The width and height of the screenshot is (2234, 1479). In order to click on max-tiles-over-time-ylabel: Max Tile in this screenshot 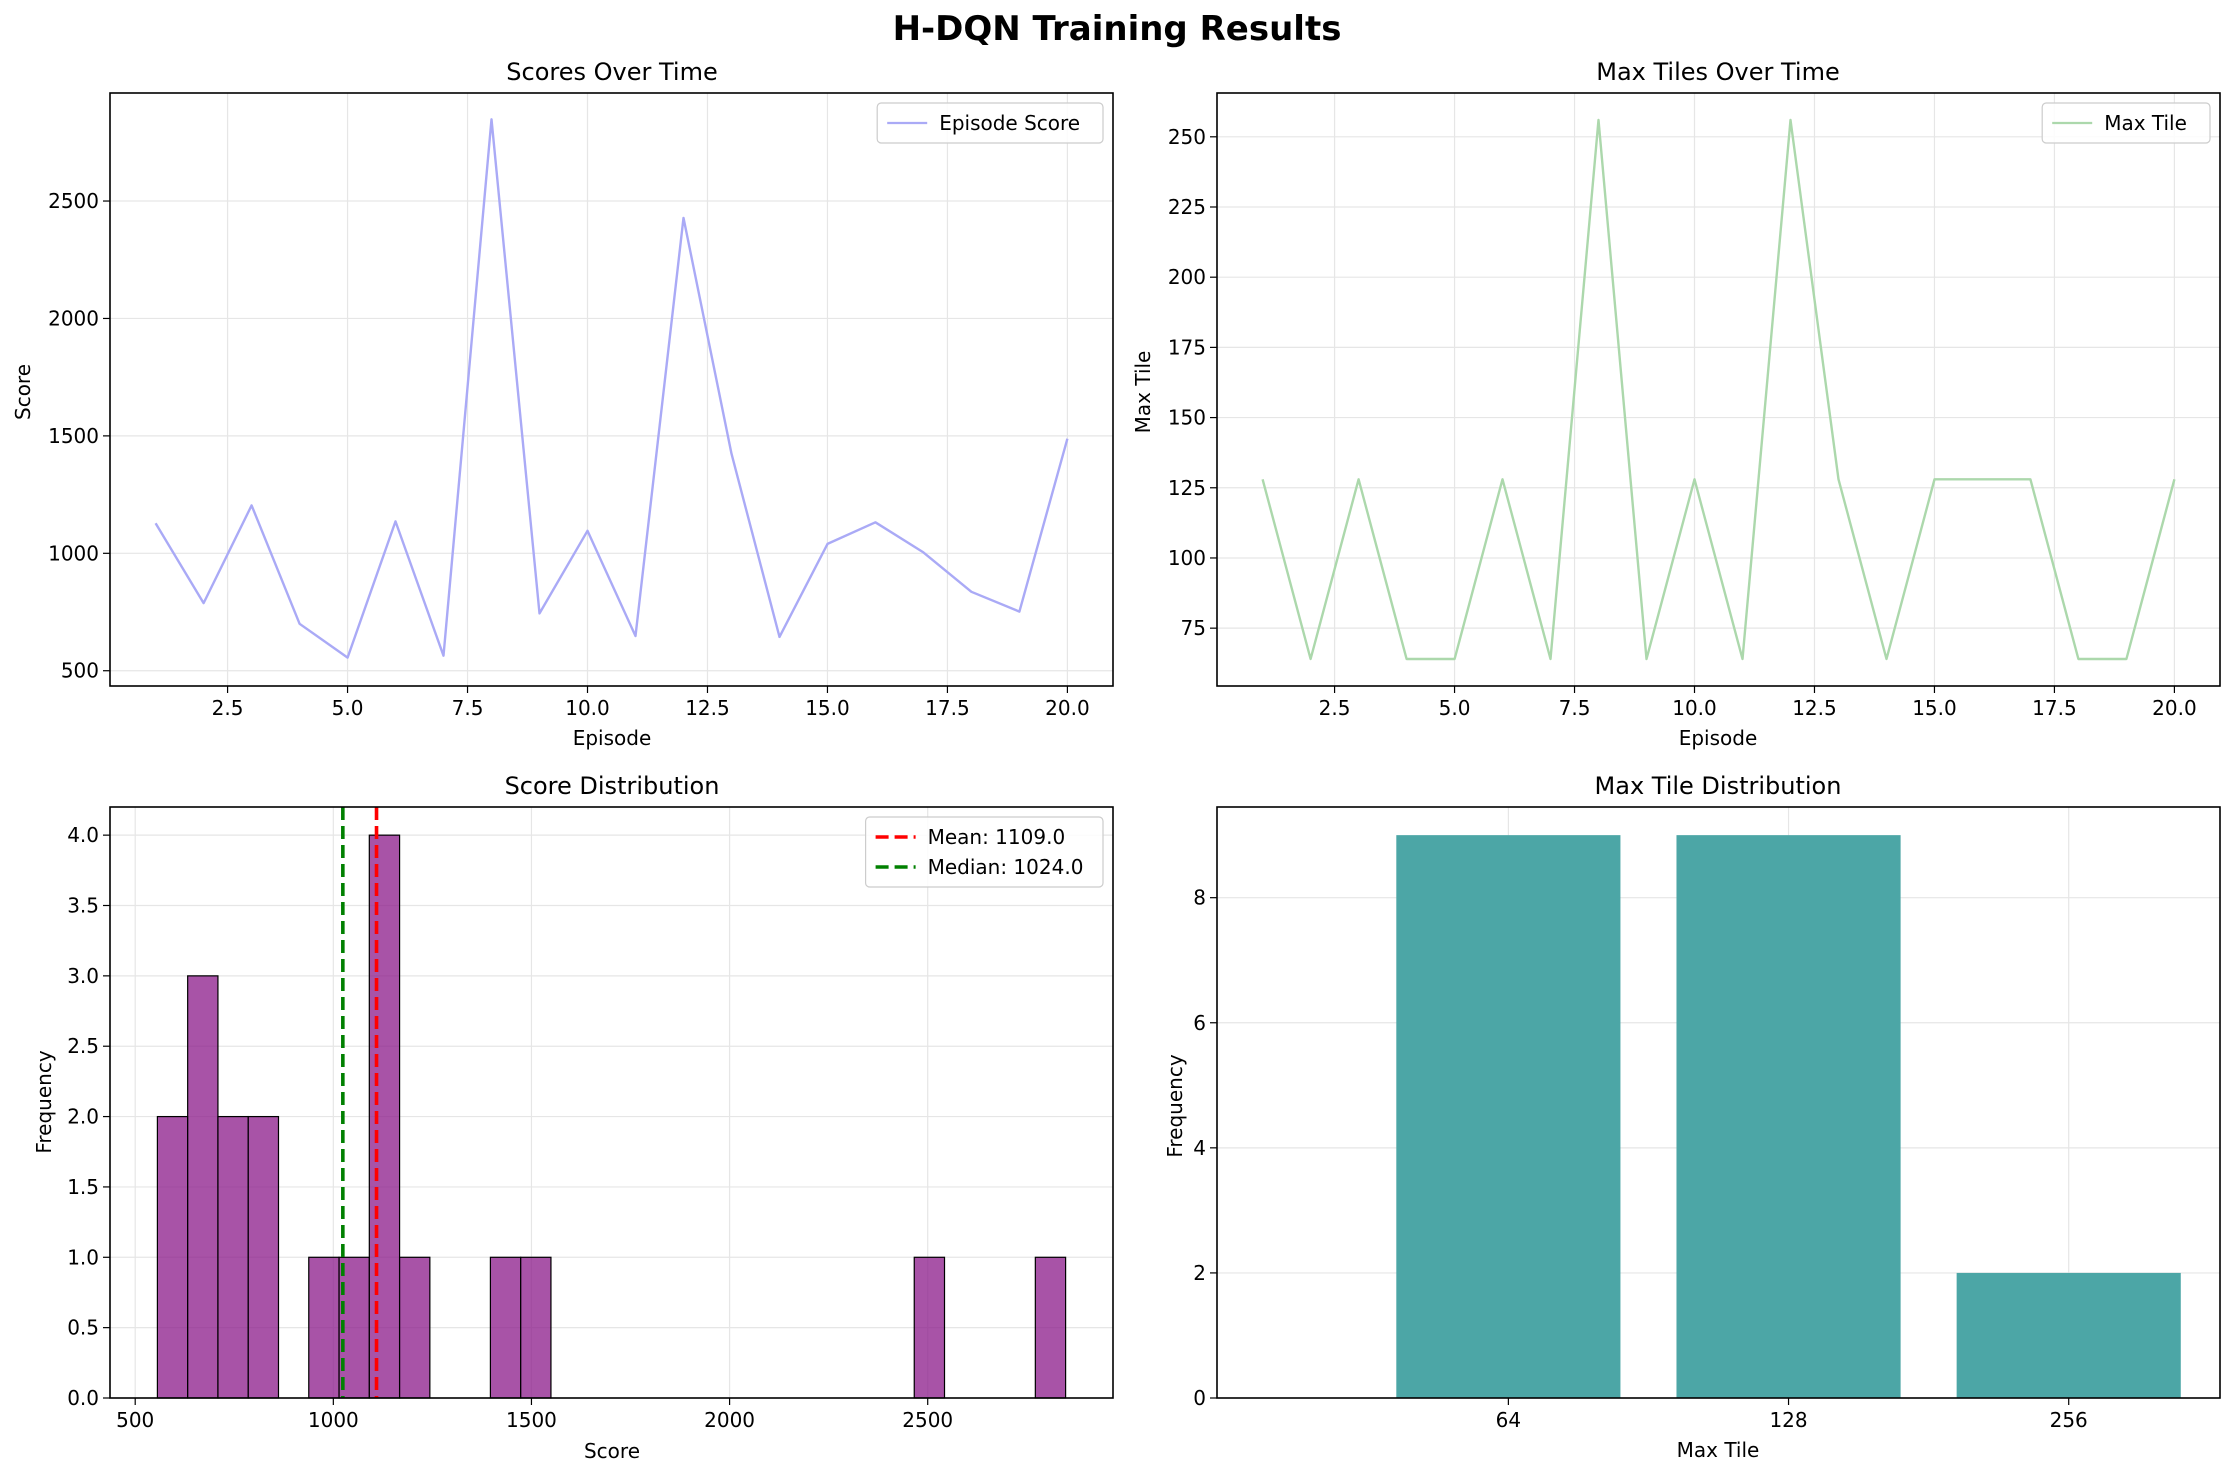, I will do `click(1143, 392)`.